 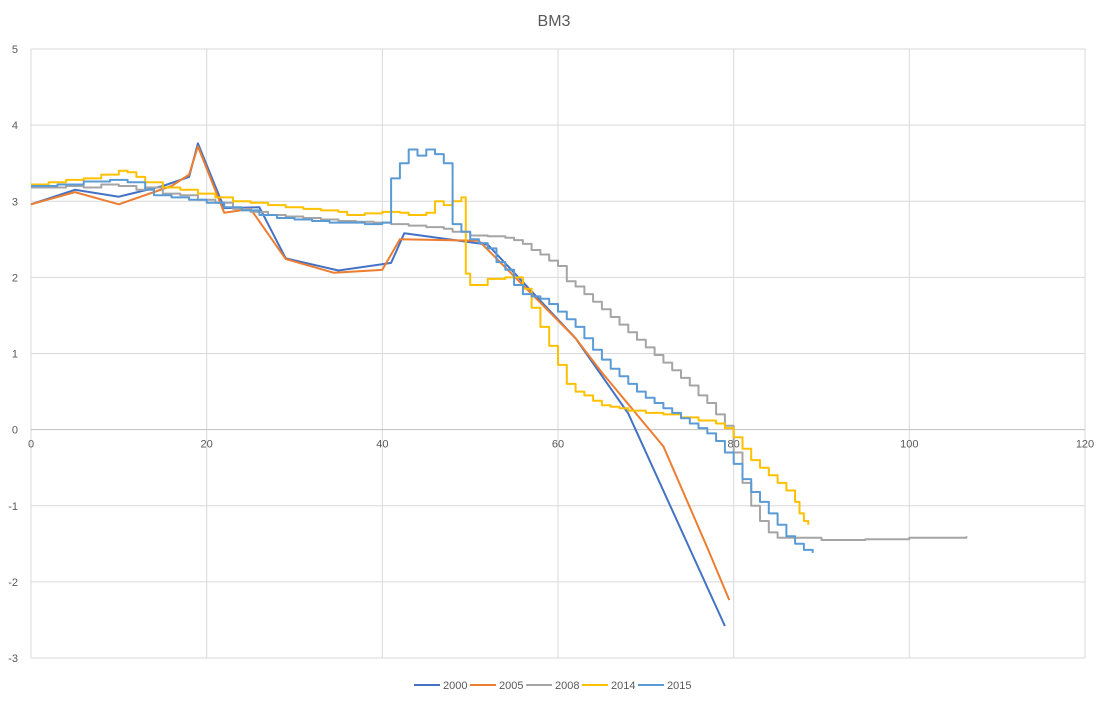 I want to click on y-tick-label: 2, so click(x=15, y=278).